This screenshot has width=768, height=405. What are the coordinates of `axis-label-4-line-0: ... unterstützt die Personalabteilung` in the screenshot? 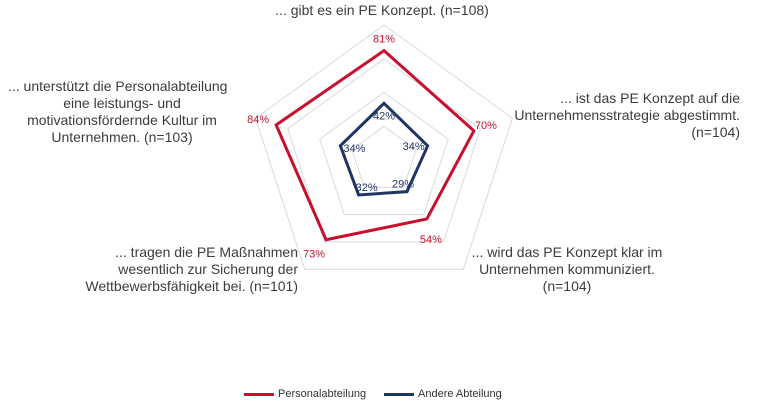 It's located at (118, 86).